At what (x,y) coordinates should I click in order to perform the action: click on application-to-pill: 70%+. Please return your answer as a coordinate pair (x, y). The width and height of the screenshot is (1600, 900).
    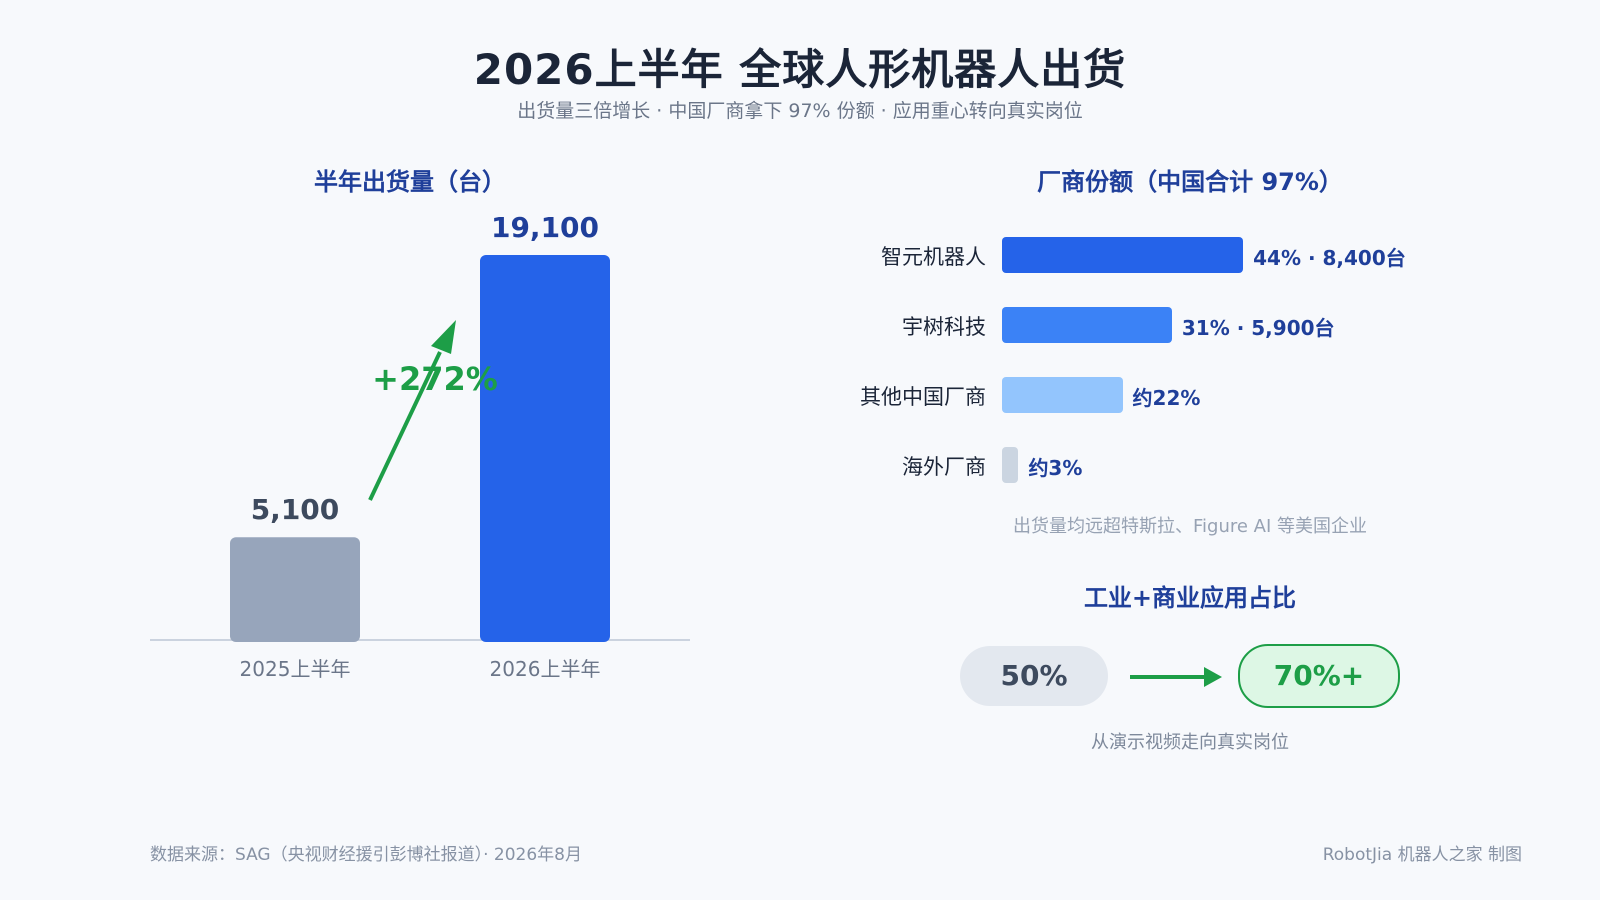
    Looking at the image, I should click on (1319, 676).